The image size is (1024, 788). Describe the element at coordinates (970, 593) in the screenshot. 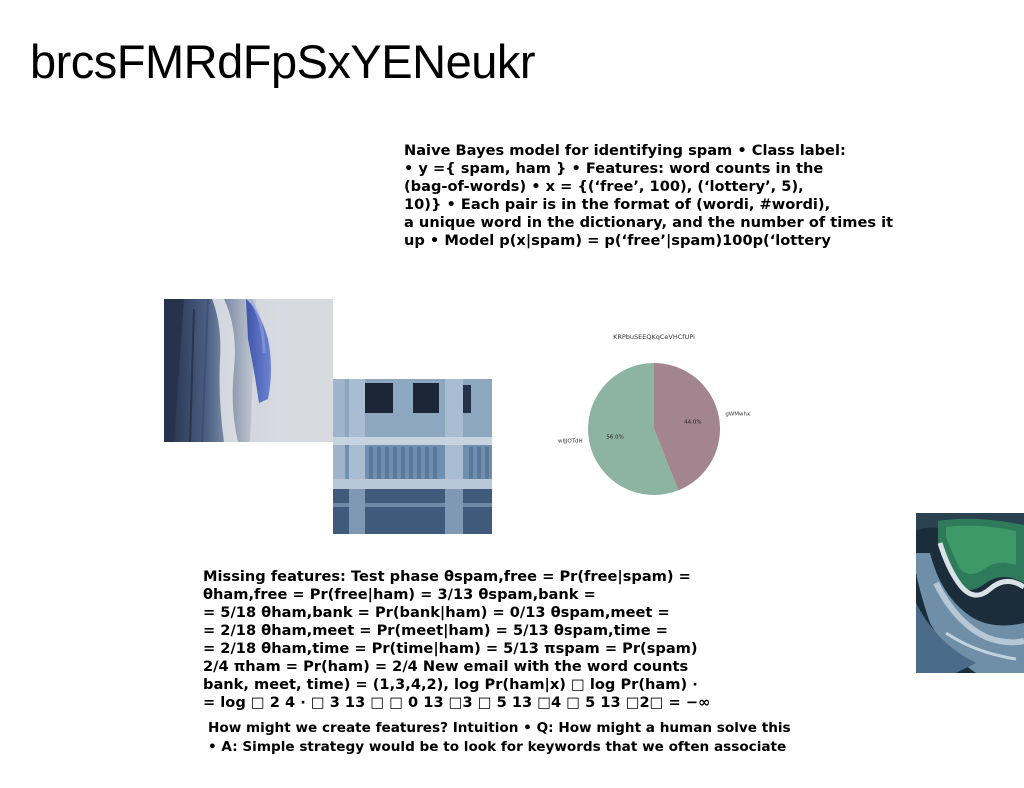

I see `photo-aerial-coast` at that location.